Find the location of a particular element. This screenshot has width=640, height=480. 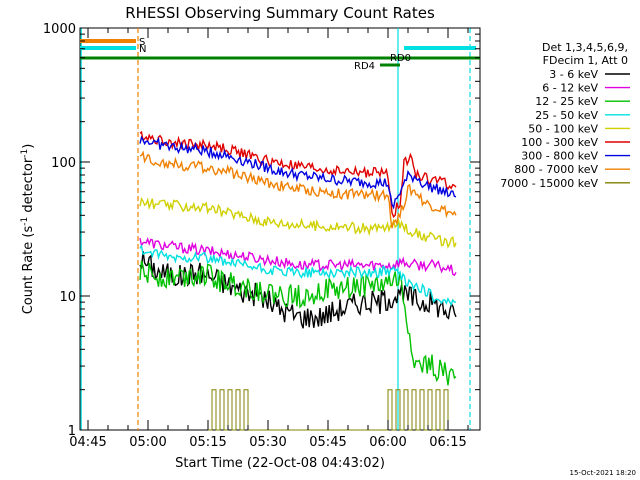

y-tick-label-2: 100 is located at coordinates (63, 163).